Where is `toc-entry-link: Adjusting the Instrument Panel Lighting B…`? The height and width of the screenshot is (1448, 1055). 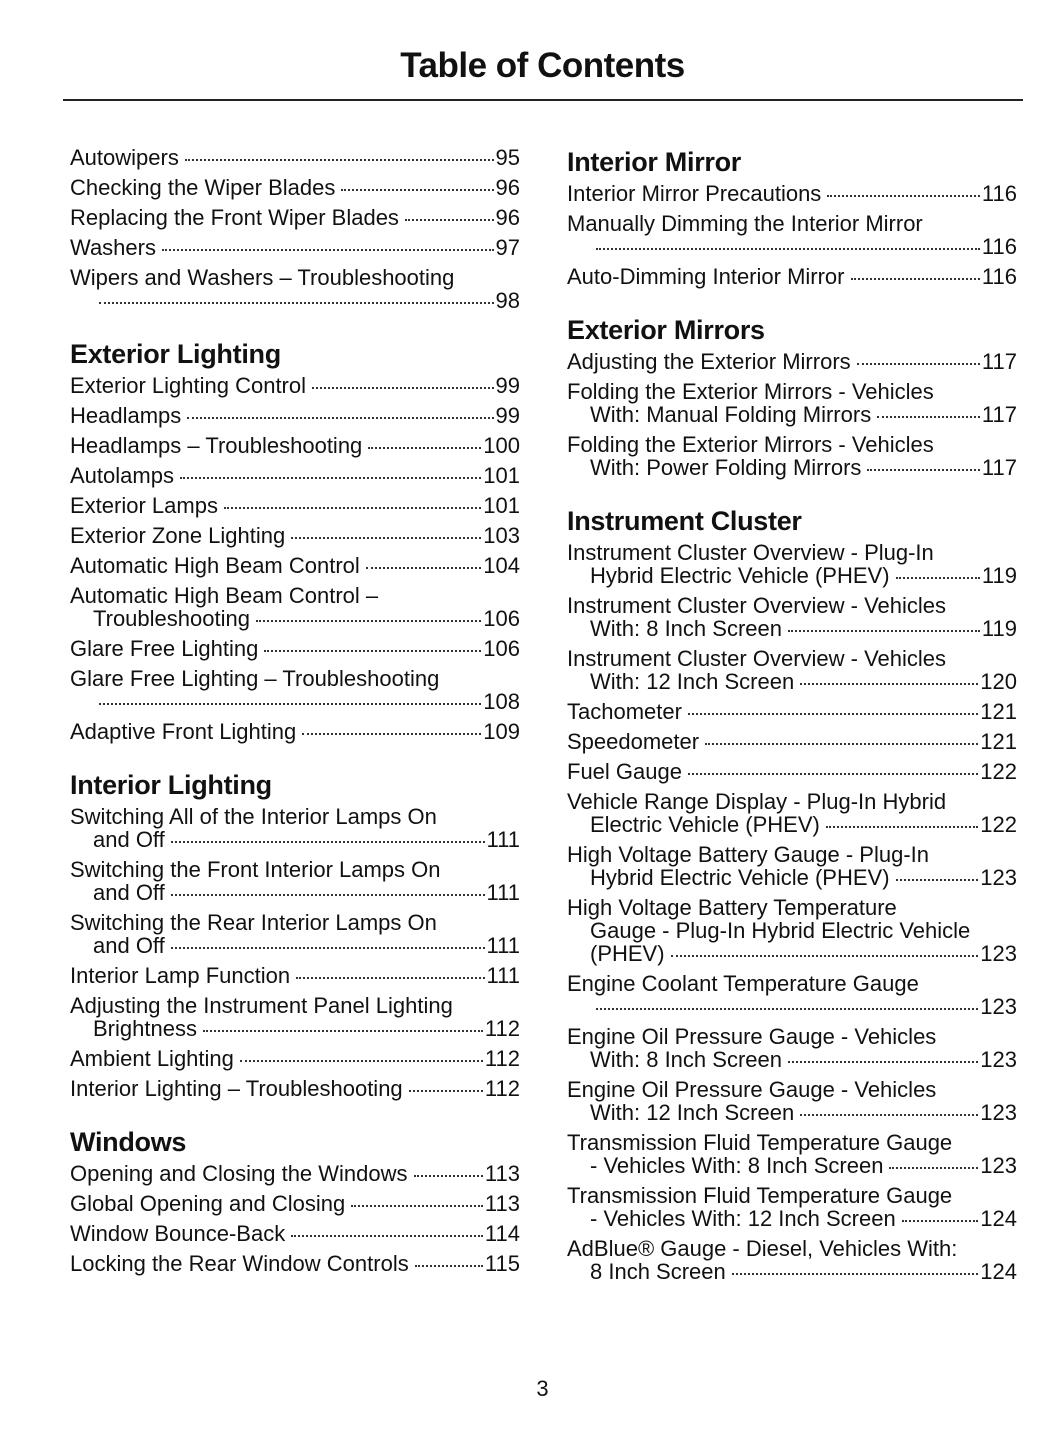
toc-entry-link: Adjusting the Instrument Panel Lighting B… is located at coordinates (295, 1017).